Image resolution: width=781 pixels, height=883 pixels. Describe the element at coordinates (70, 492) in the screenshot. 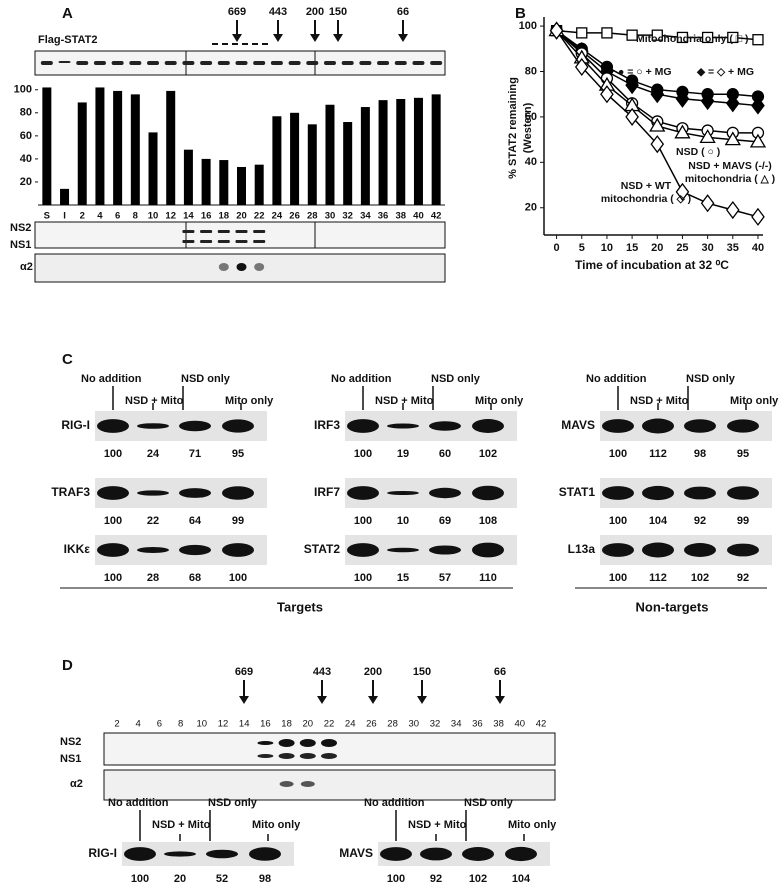

I see `row-label: TRAF3` at that location.